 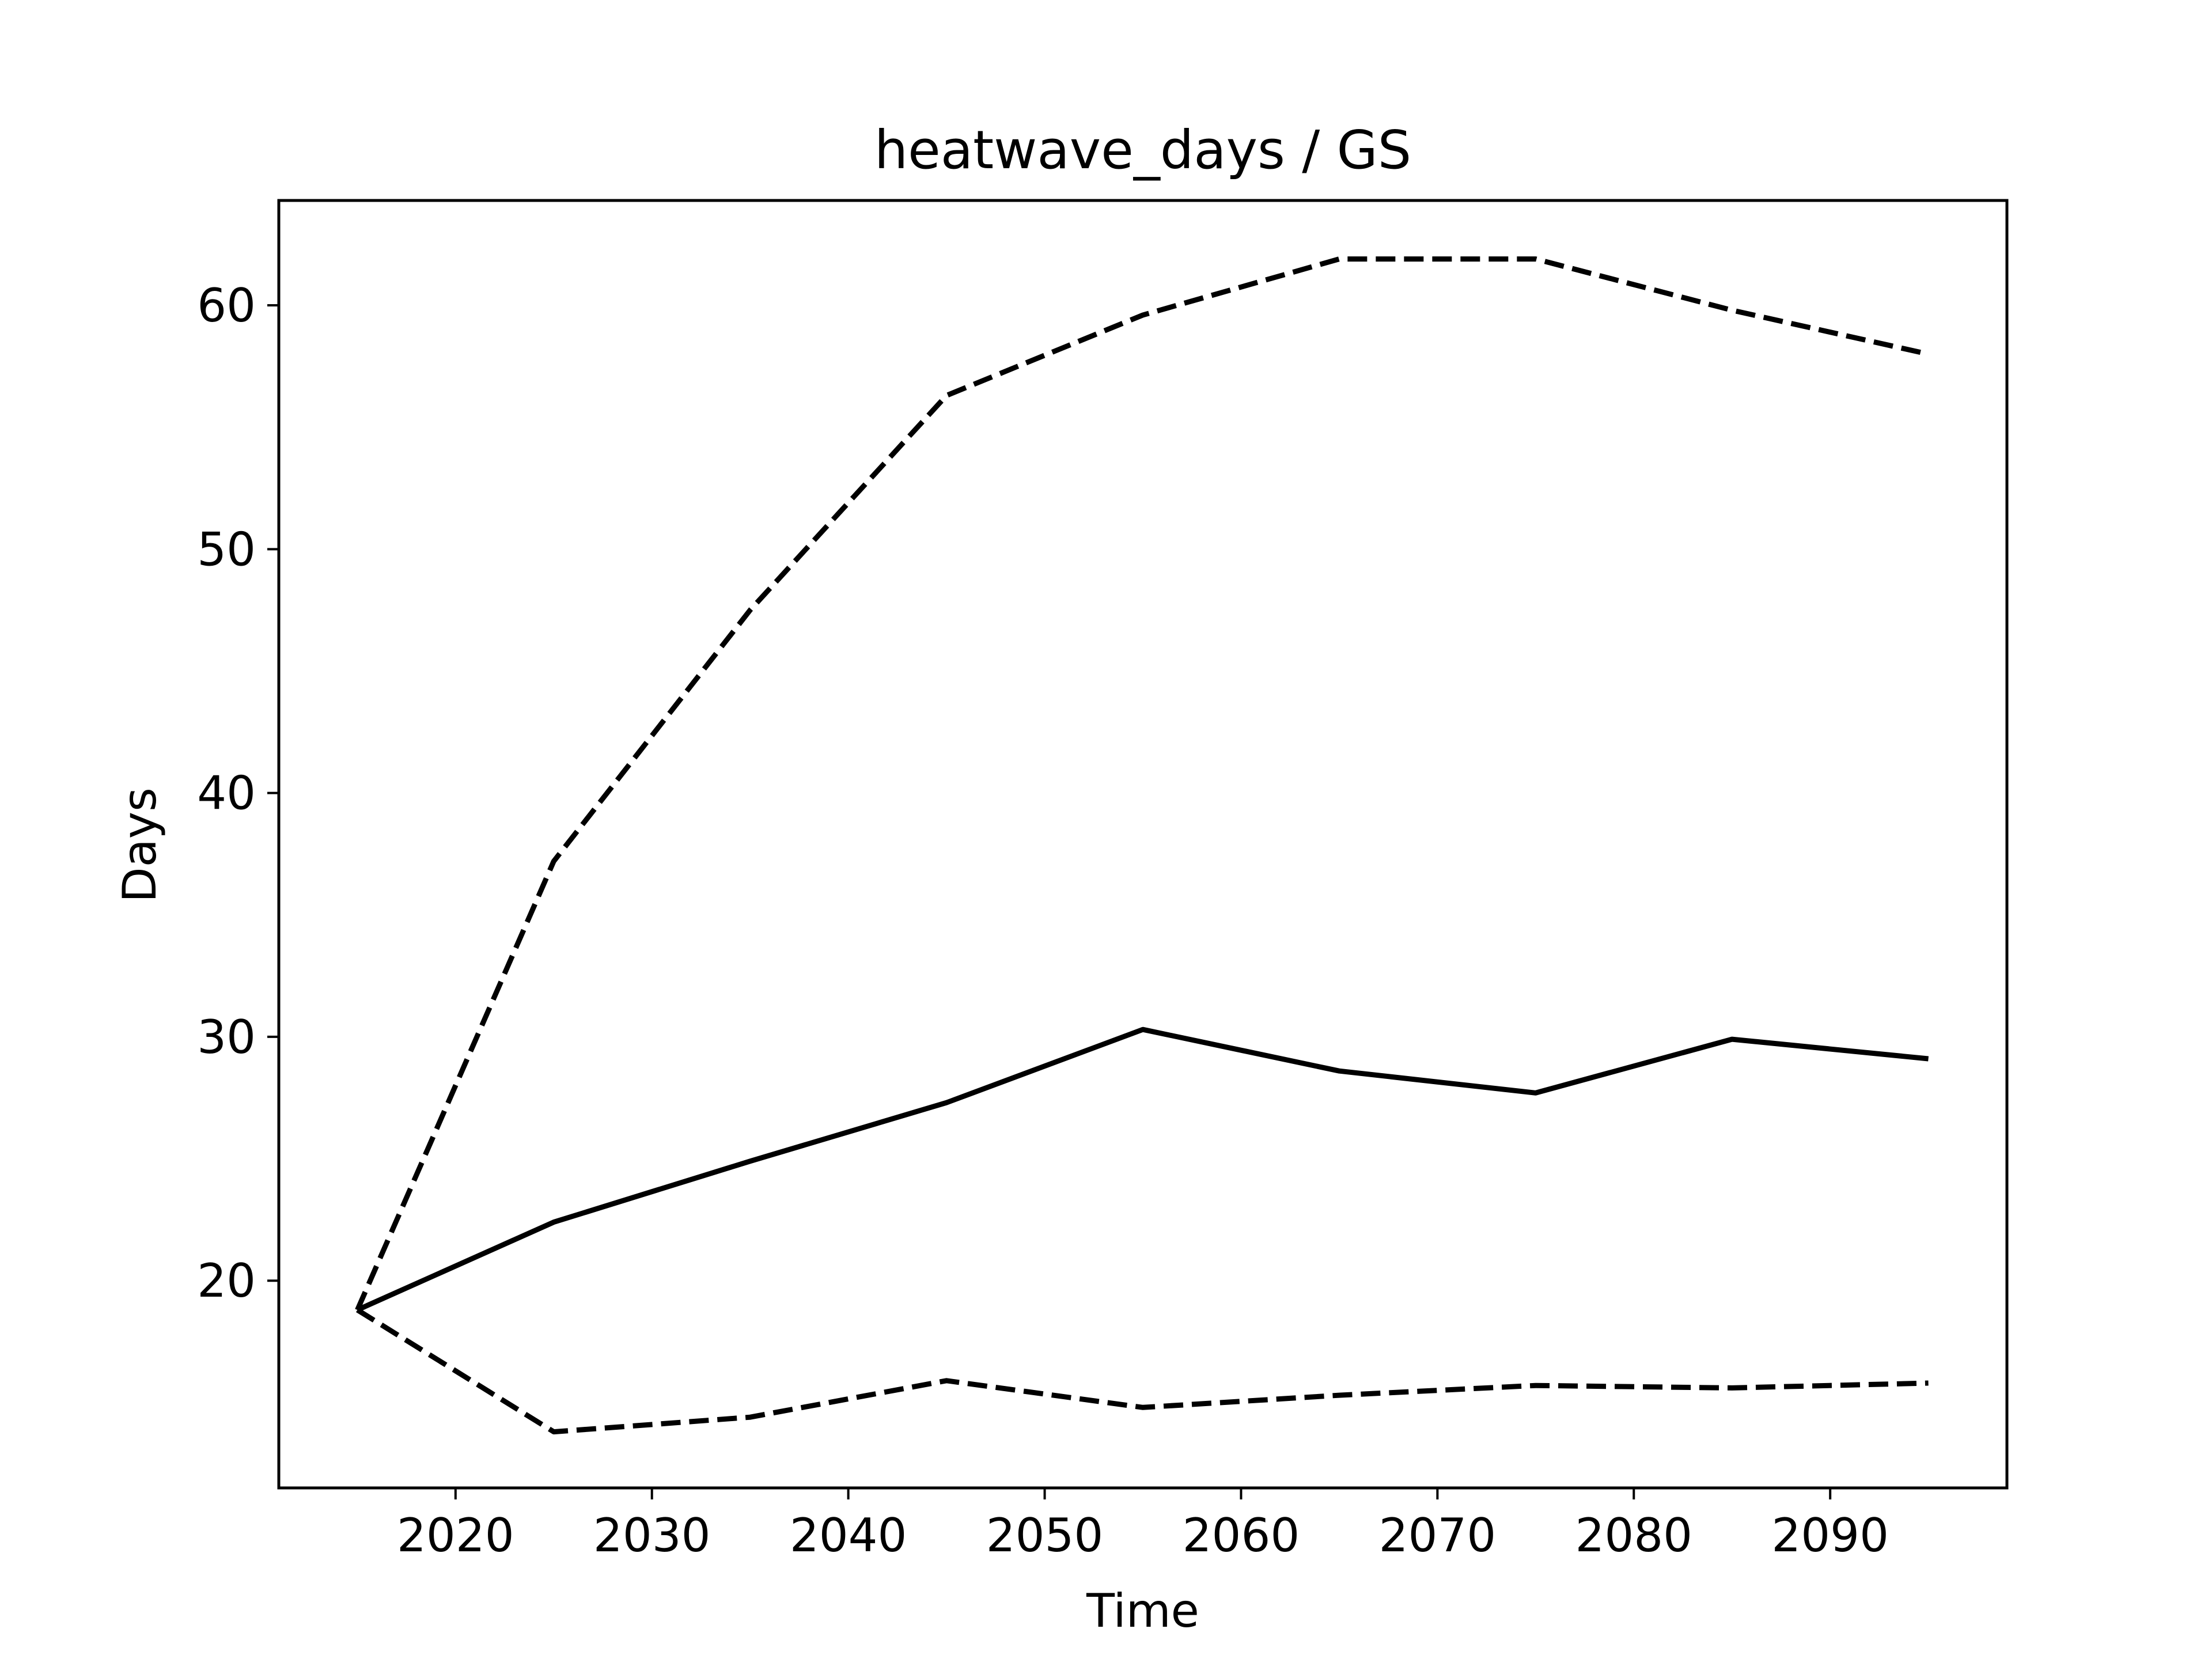 I want to click on series-line-mean, so click(x=1142, y=1170).